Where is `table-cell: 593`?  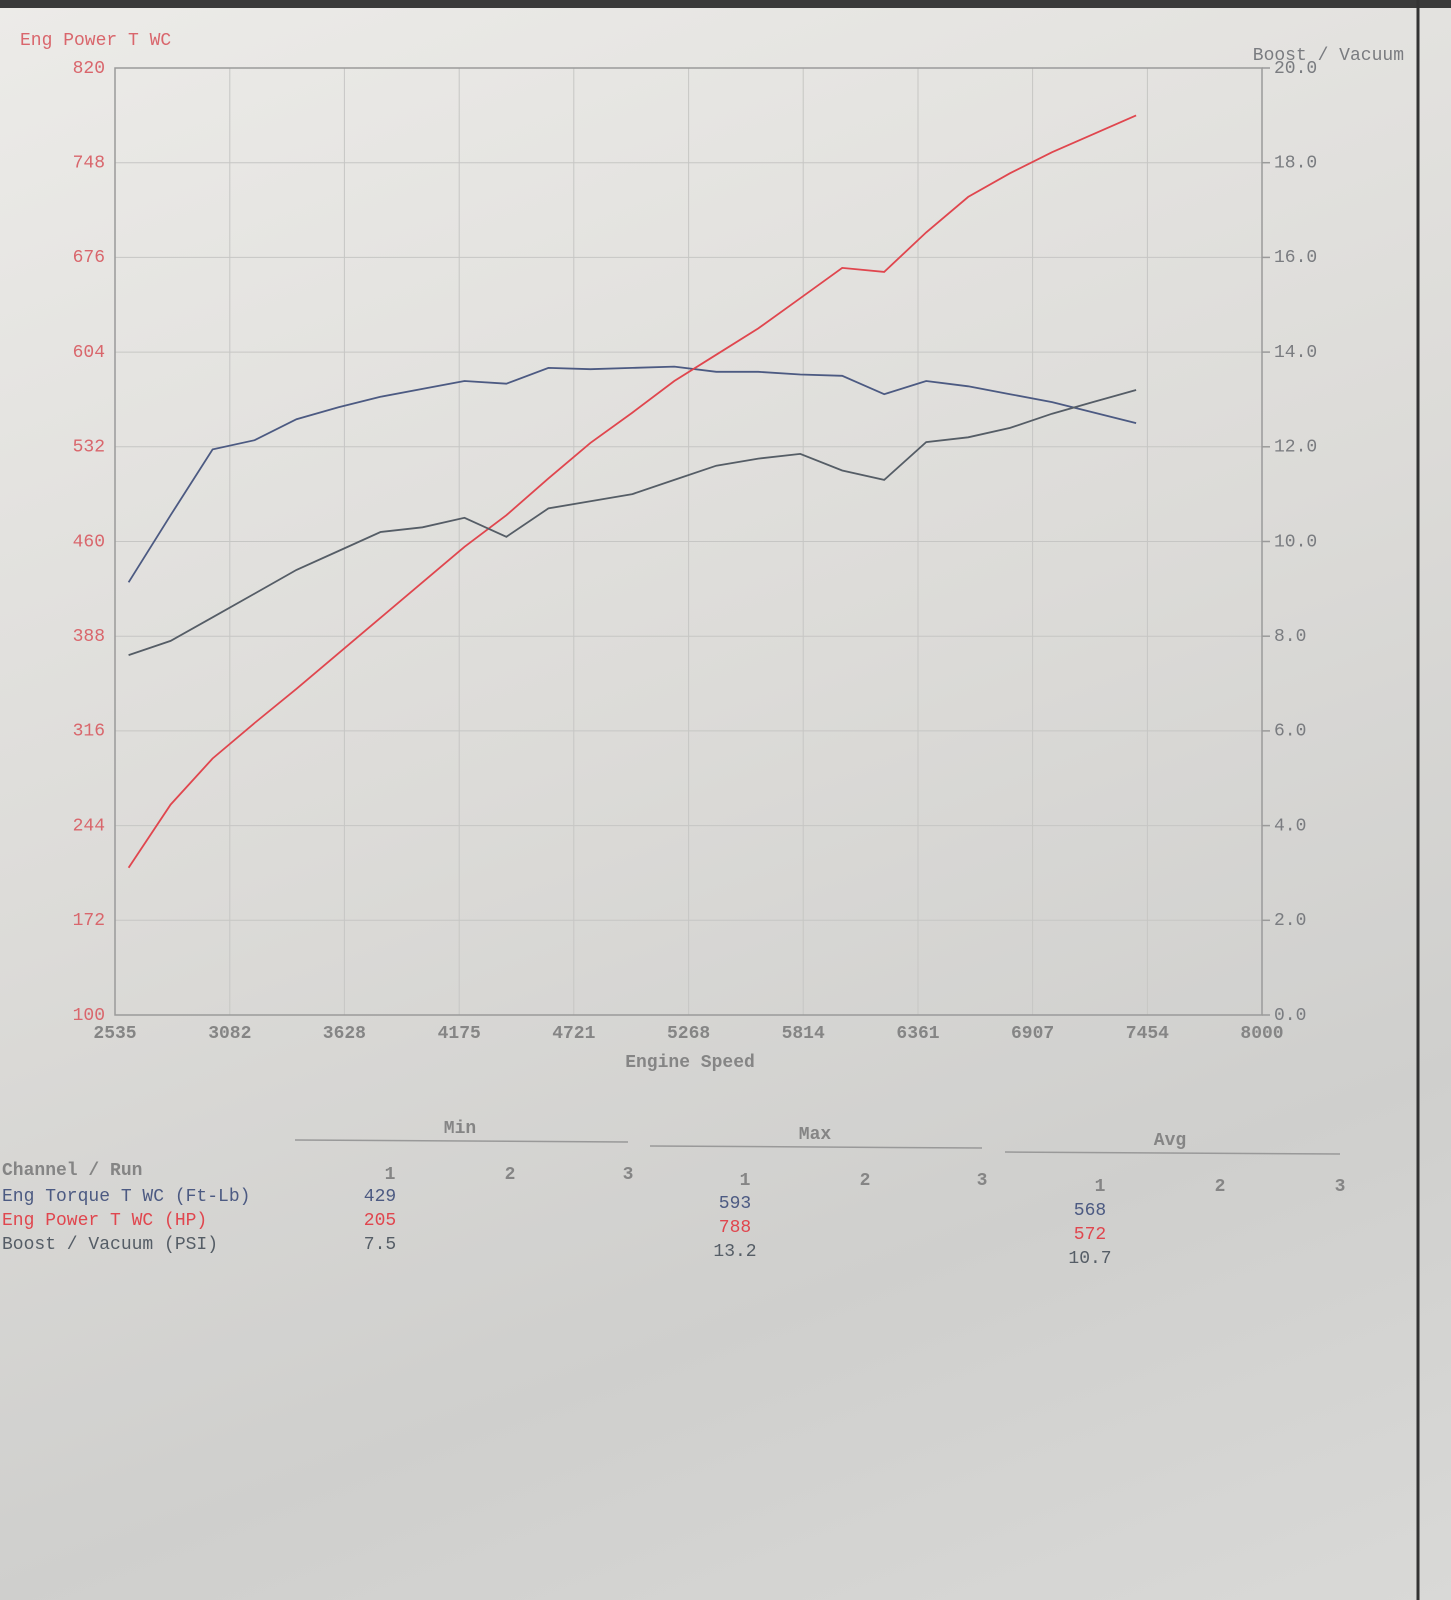 table-cell: 593 is located at coordinates (735, 1204).